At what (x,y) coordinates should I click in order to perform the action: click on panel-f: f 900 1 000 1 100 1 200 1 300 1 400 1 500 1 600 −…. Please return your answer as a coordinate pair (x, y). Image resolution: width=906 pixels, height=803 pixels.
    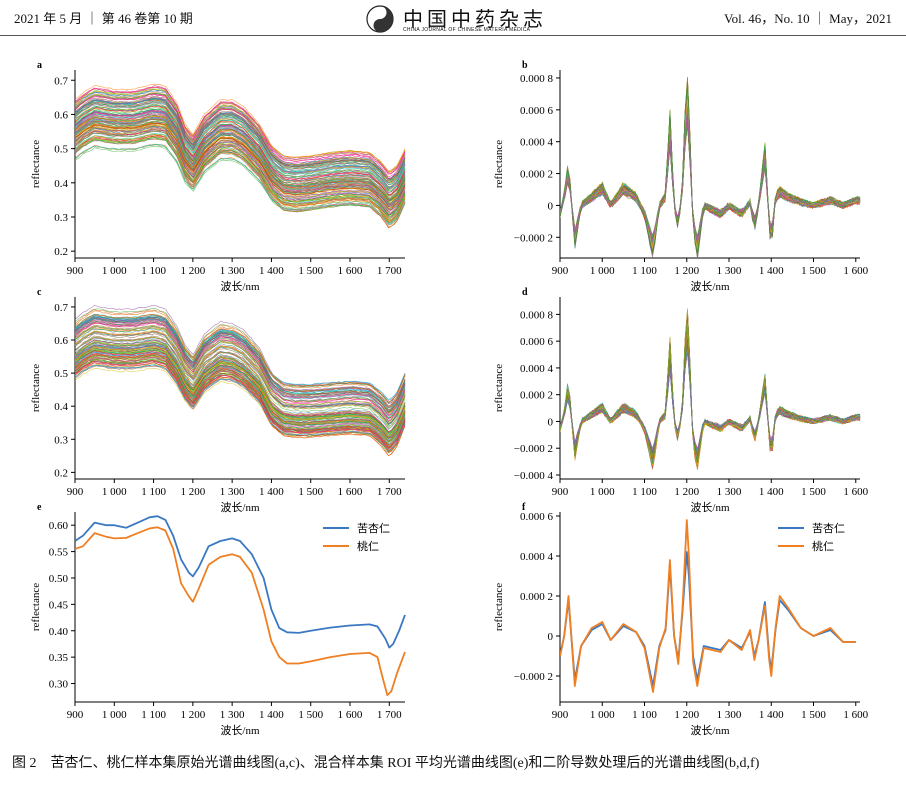
    Looking at the image, I should click on (681, 619).